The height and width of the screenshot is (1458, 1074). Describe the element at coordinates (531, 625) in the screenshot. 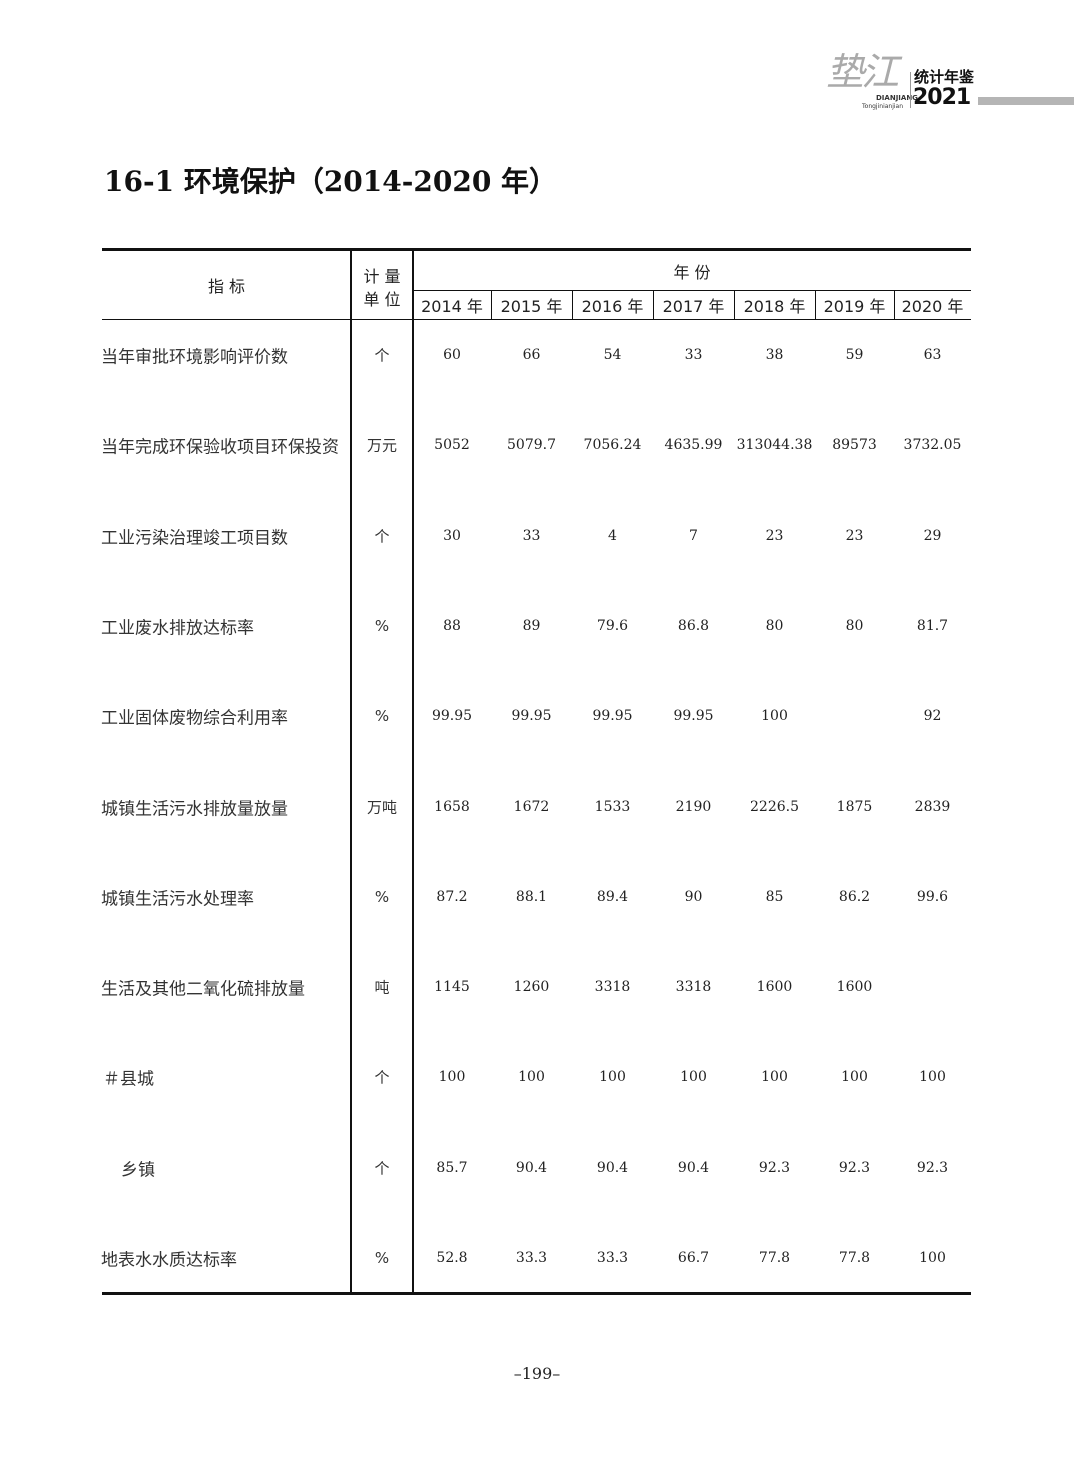

I see `table-cell: 89` at that location.